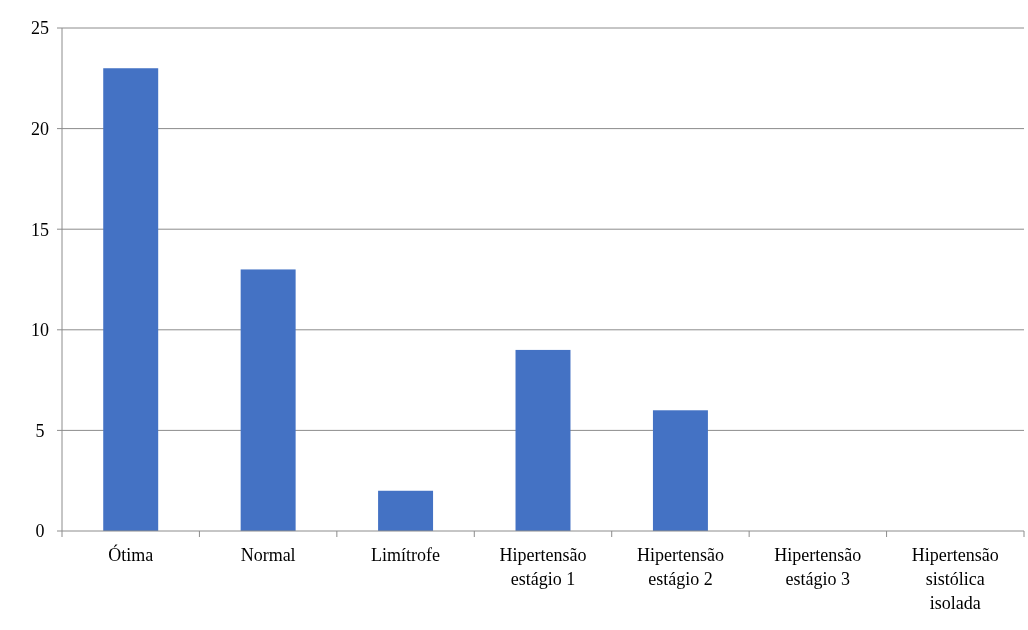 This screenshot has height=630, width=1028. I want to click on y-tick-label: 20, so click(40, 128).